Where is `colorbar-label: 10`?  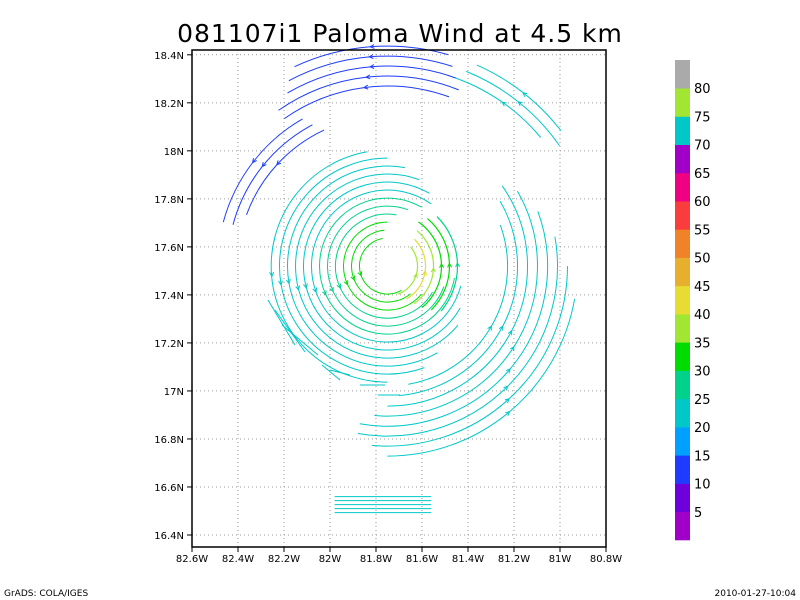 colorbar-label: 10 is located at coordinates (702, 485).